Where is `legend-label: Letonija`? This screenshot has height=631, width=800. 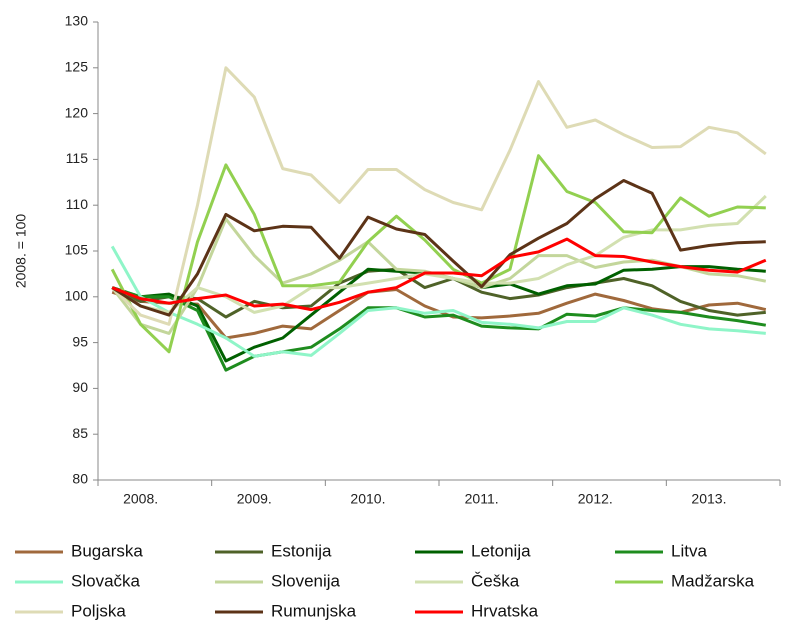
legend-label: Letonija is located at coordinates (501, 550).